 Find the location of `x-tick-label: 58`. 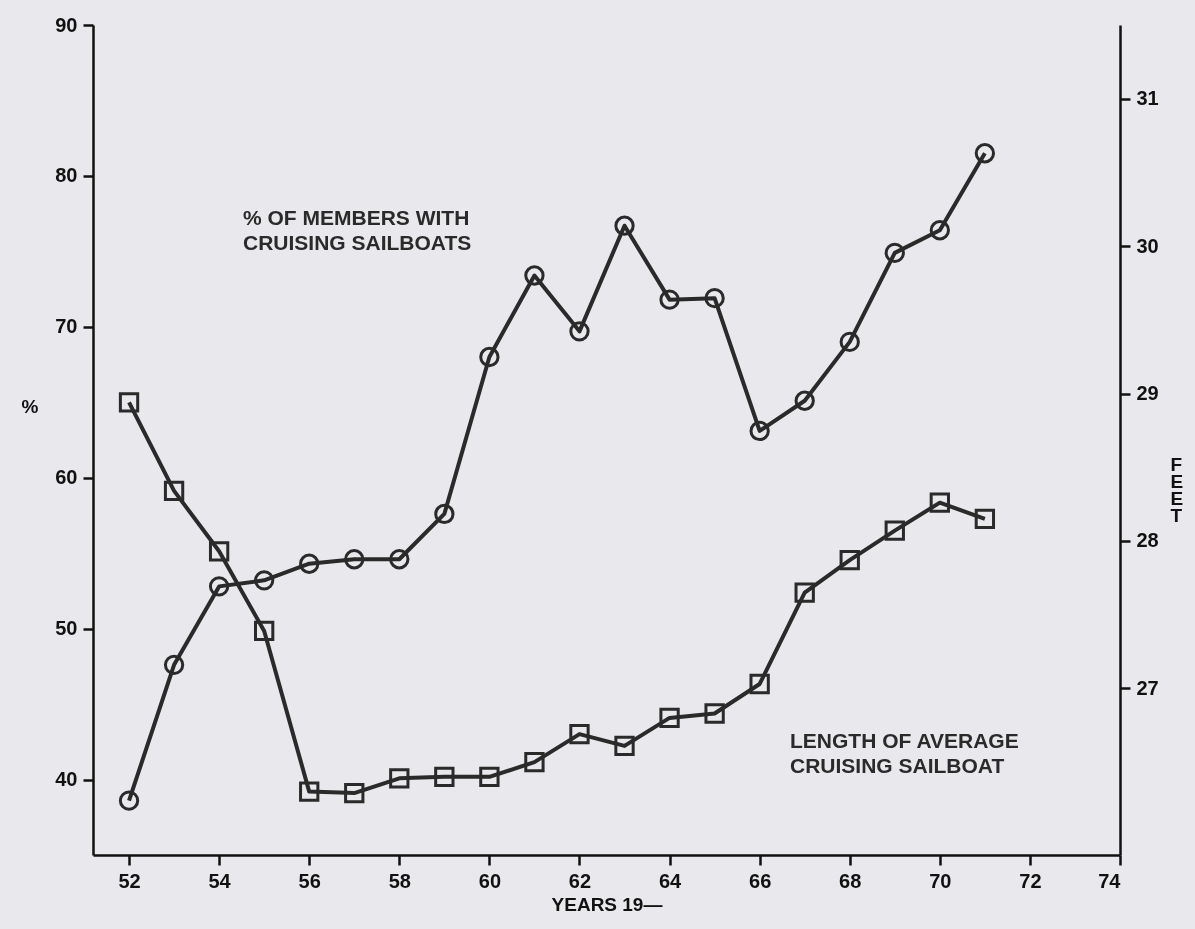

x-tick-label: 58 is located at coordinates (399, 880).